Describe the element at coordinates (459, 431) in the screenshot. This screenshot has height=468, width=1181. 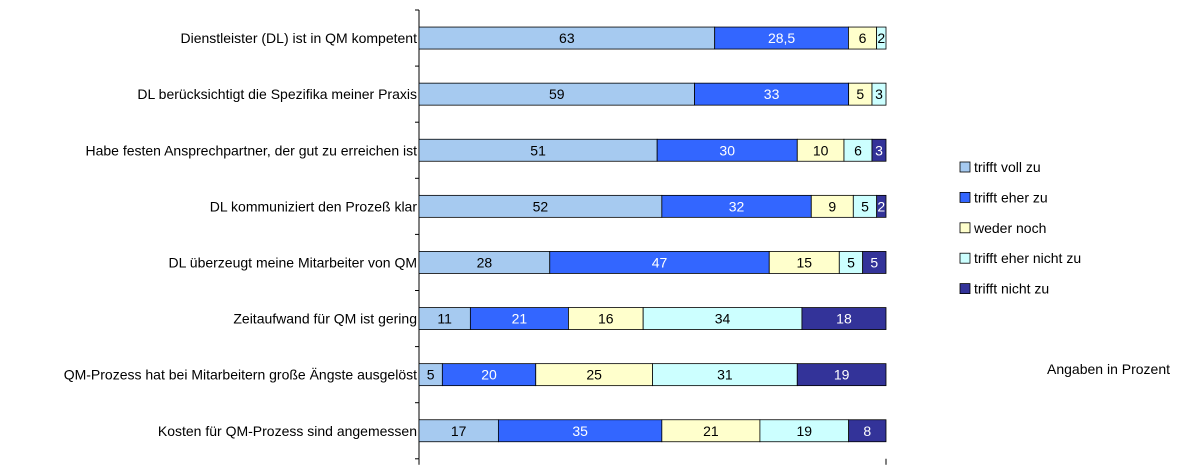
I see `data-label: 17` at that location.